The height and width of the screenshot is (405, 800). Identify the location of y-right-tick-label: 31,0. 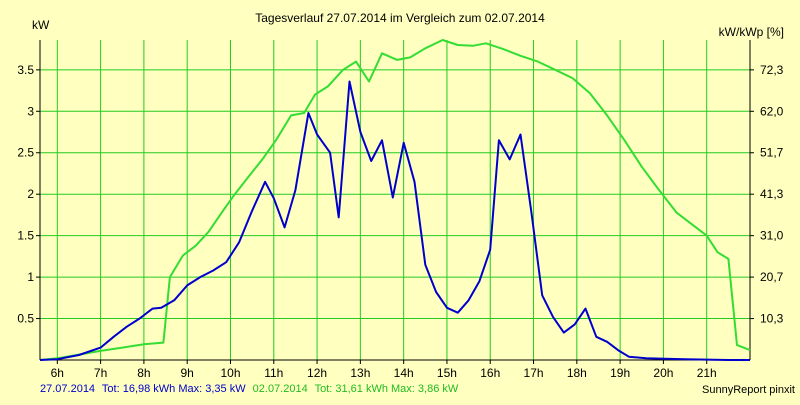
(772, 236).